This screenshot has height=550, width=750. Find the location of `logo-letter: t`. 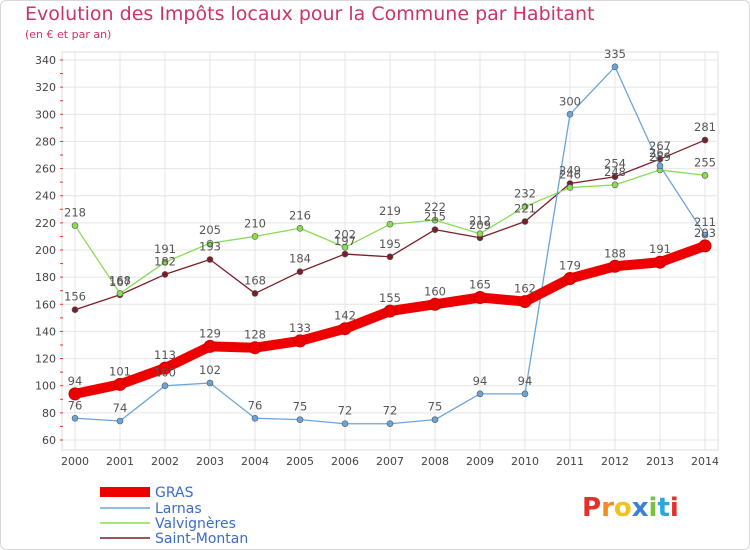

logo-letter: t is located at coordinates (663, 508).